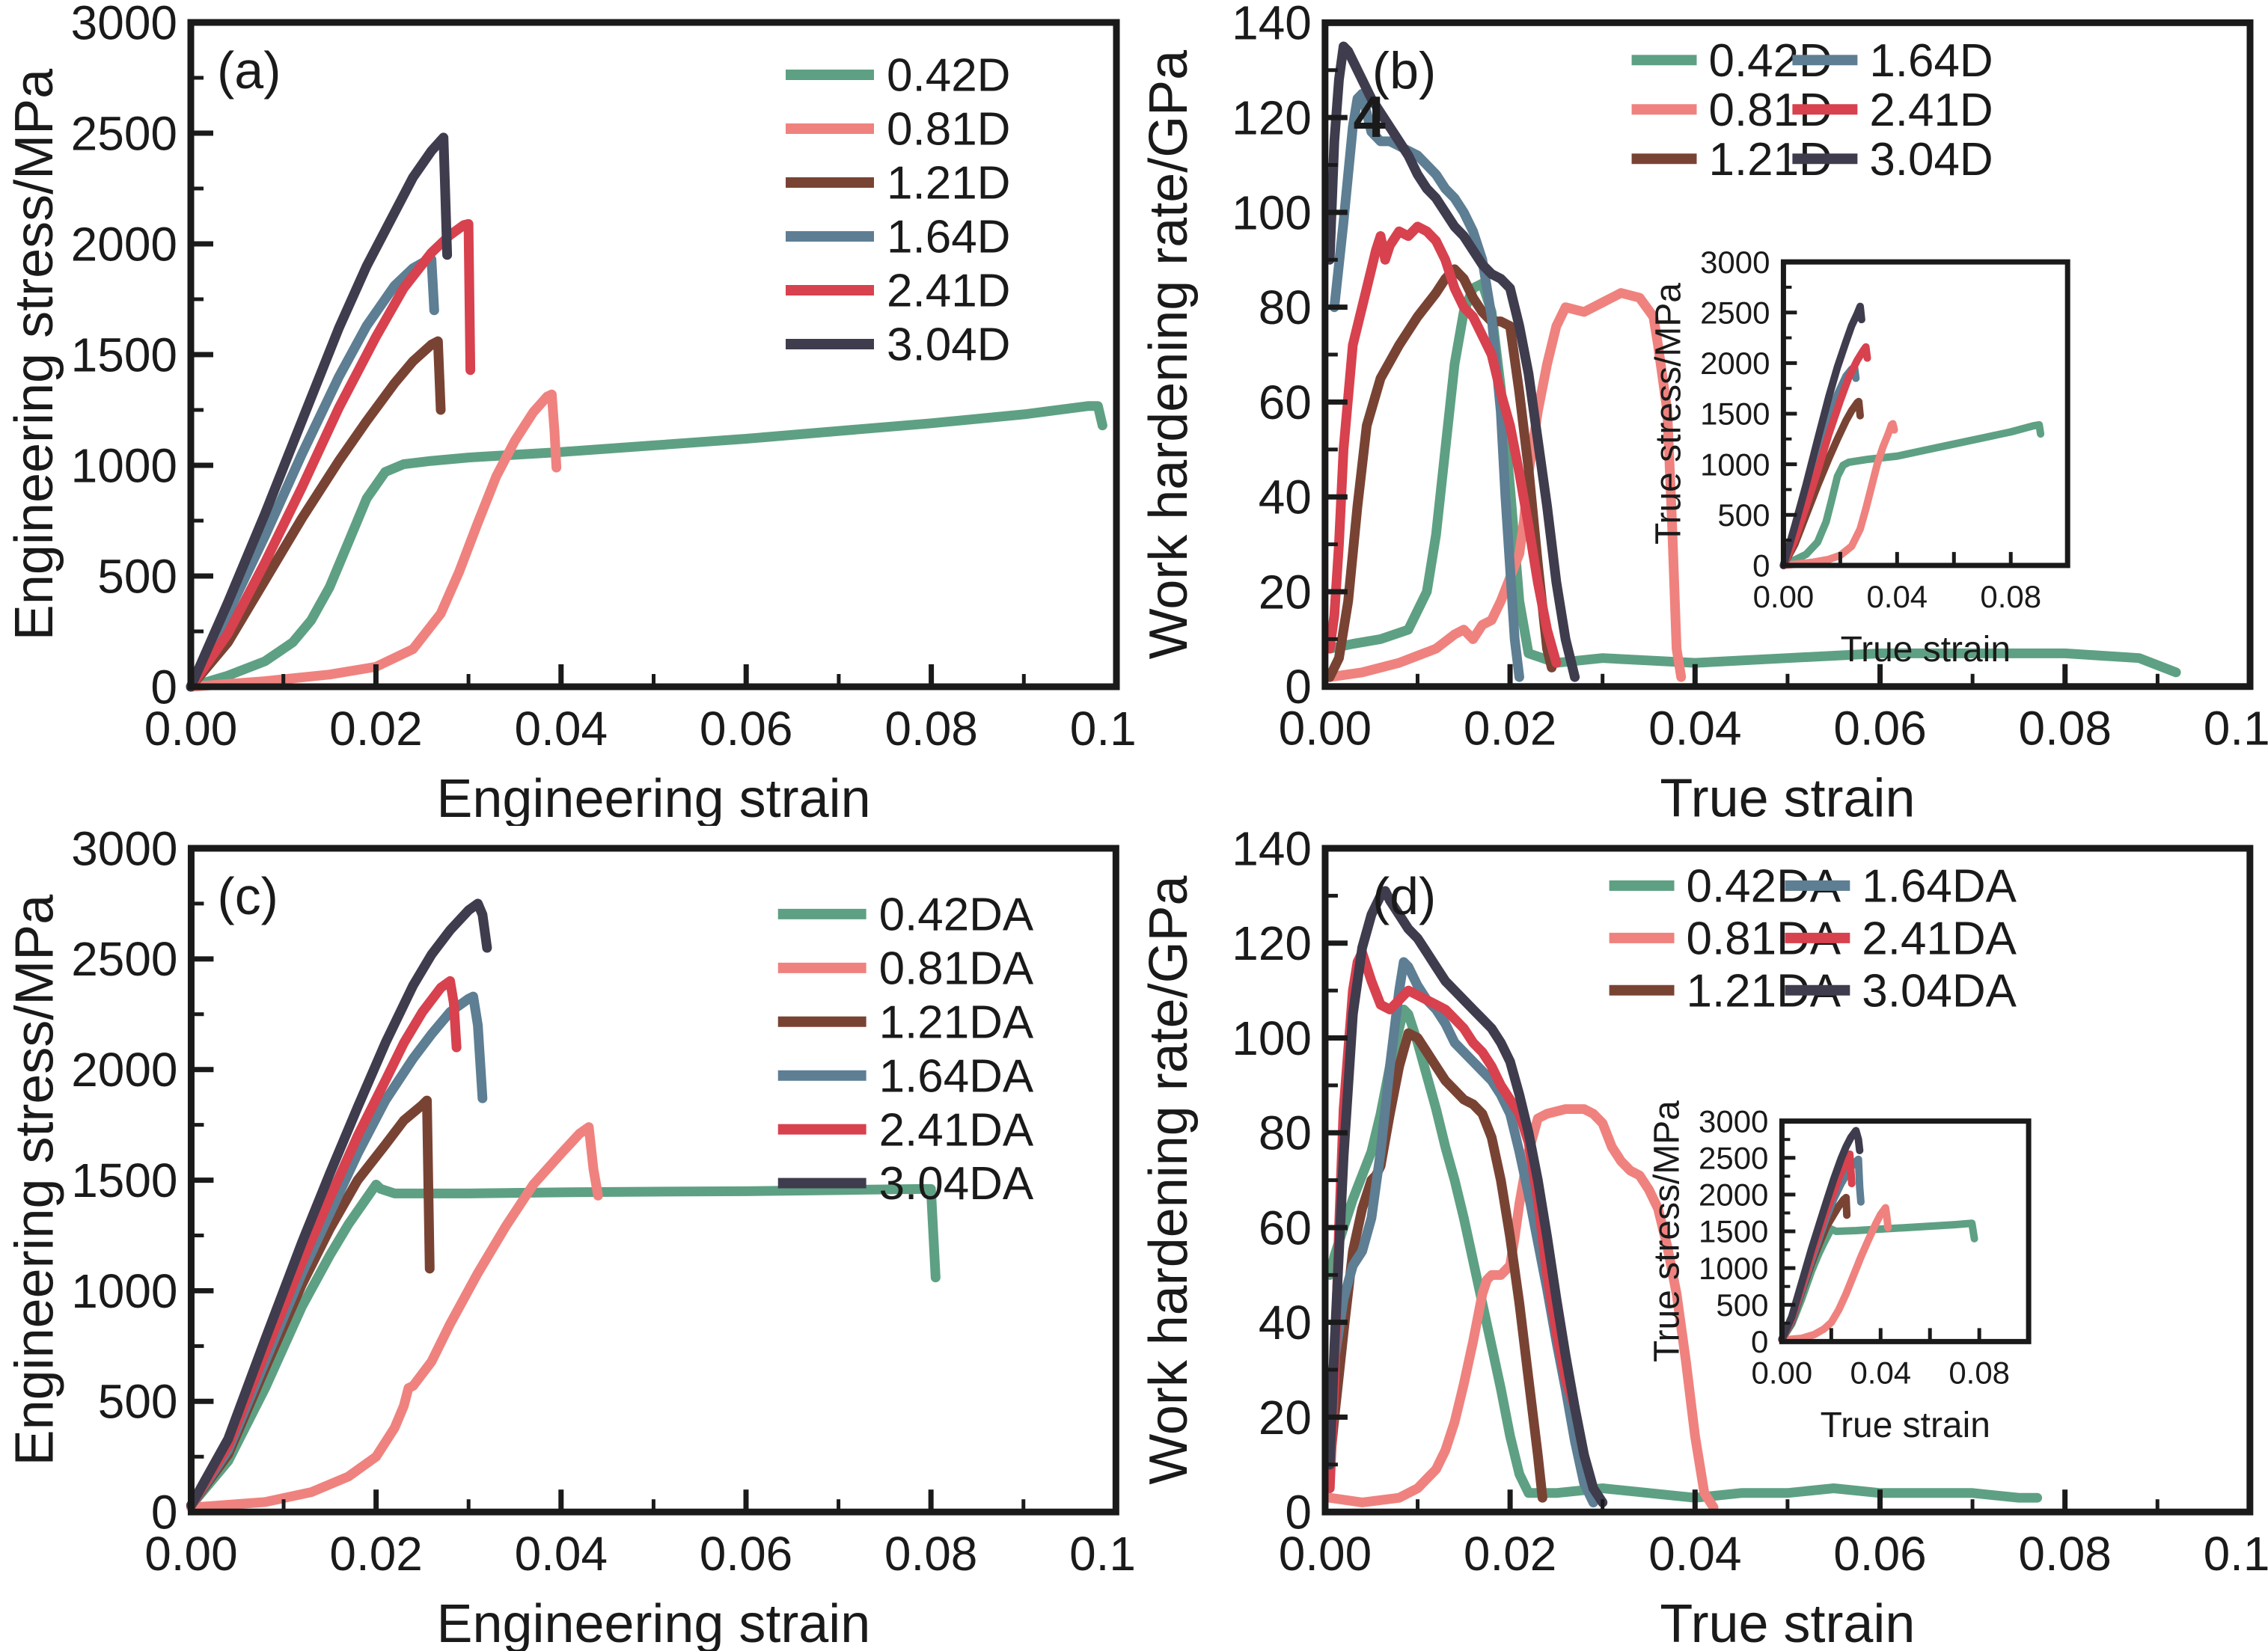 The width and height of the screenshot is (2268, 1651). What do you see at coordinates (948, 183) in the screenshot?
I see `legend-label: 1.21D` at bounding box center [948, 183].